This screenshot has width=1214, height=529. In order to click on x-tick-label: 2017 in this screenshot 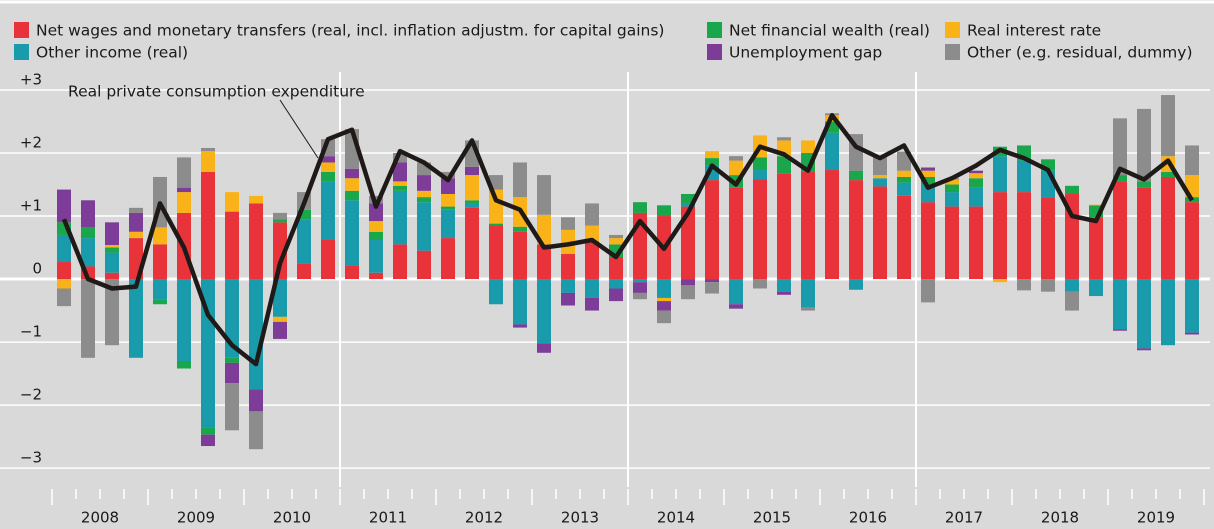, I will do `click(964, 518)`.